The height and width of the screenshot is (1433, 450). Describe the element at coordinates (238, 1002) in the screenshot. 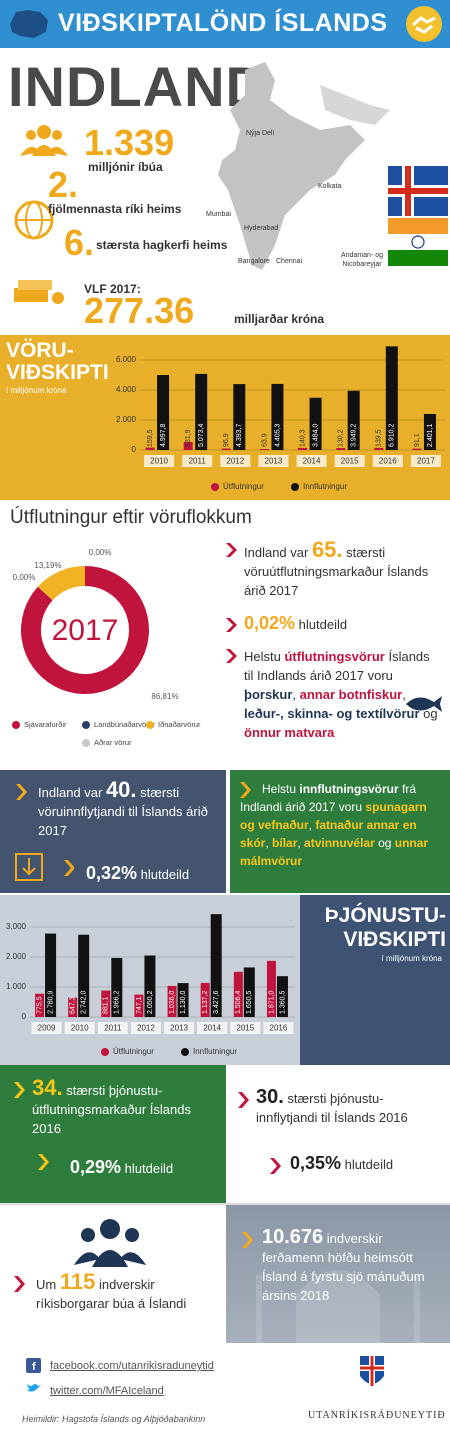

I see `value-label: 1.506,4` at that location.